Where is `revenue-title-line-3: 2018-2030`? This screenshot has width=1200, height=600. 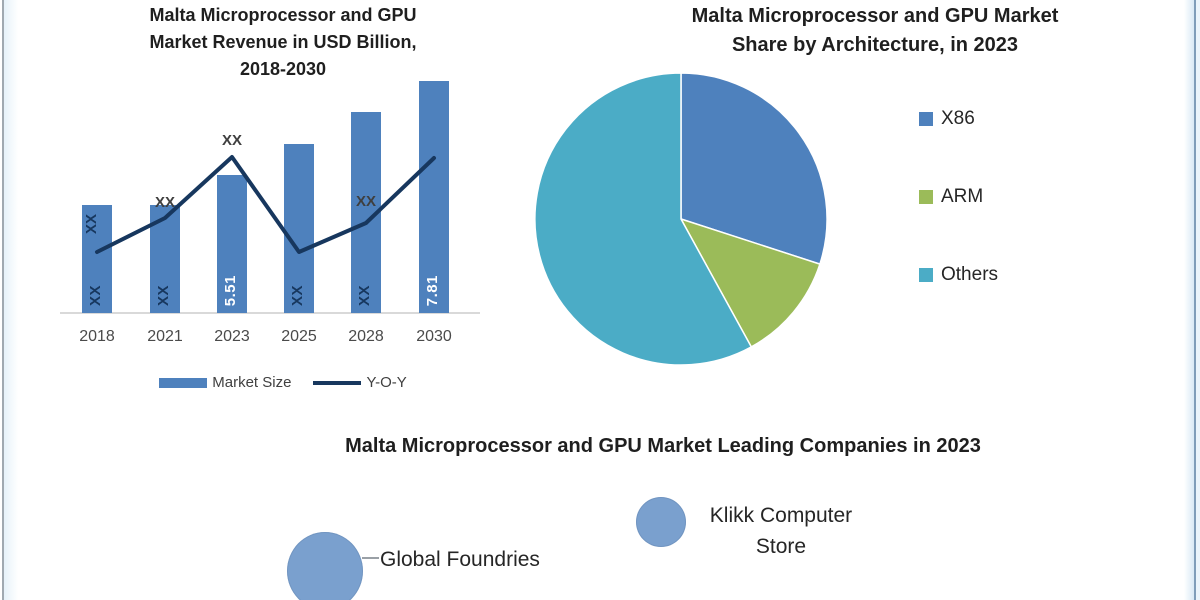
revenue-title-line-3: 2018-2030 is located at coordinates (283, 69).